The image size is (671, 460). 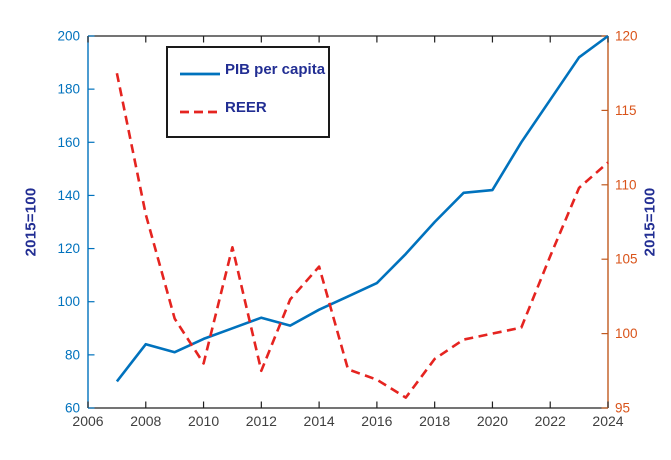 What do you see at coordinates (200, 70) in the screenshot?
I see `legend-line-sample-solid` at bounding box center [200, 70].